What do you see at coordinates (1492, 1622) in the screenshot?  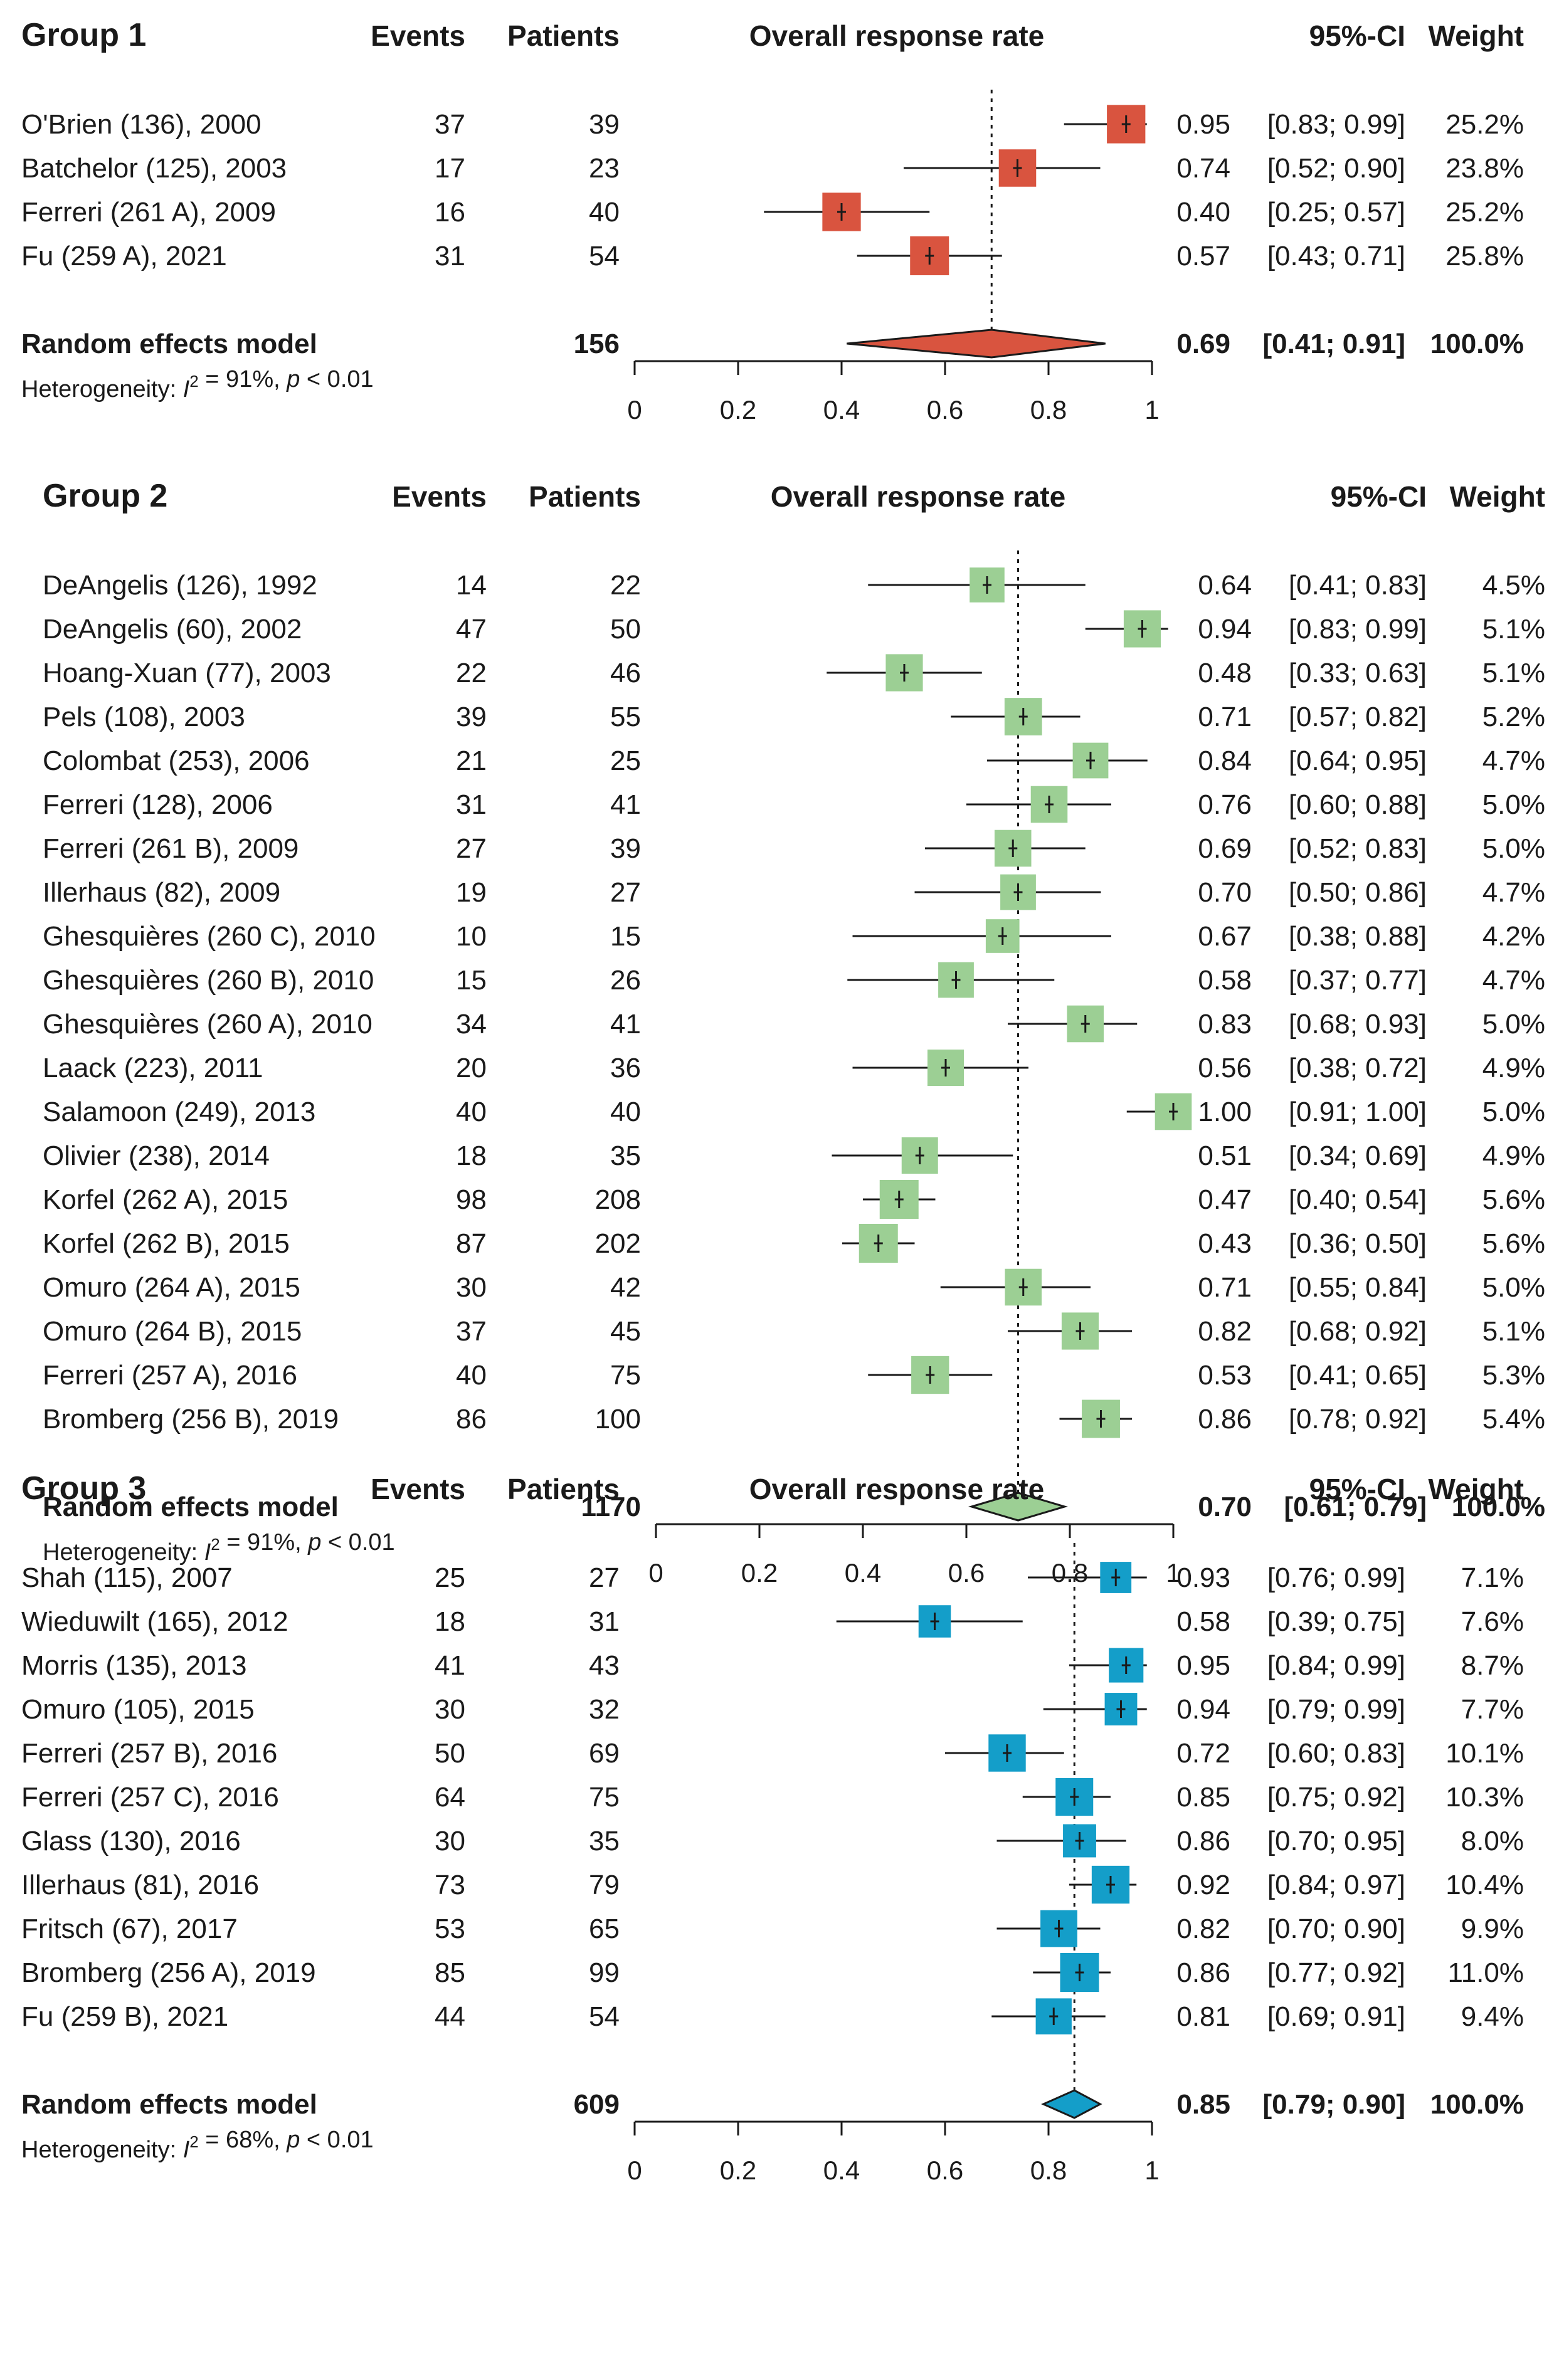 I see `study-weight: 7.6%` at bounding box center [1492, 1622].